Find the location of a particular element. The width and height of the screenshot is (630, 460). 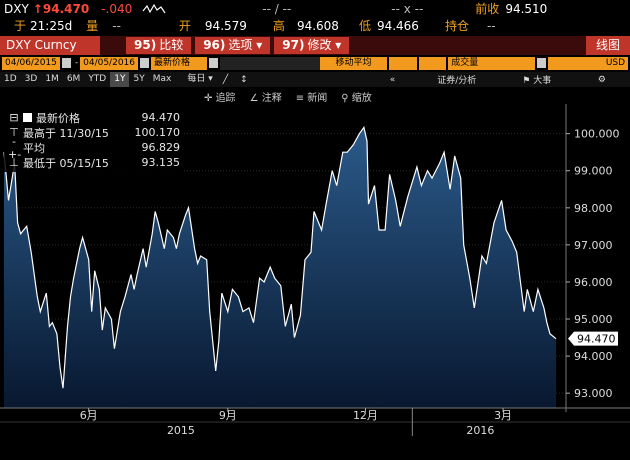

y-tick-label: 96.000 is located at coordinates (593, 282).